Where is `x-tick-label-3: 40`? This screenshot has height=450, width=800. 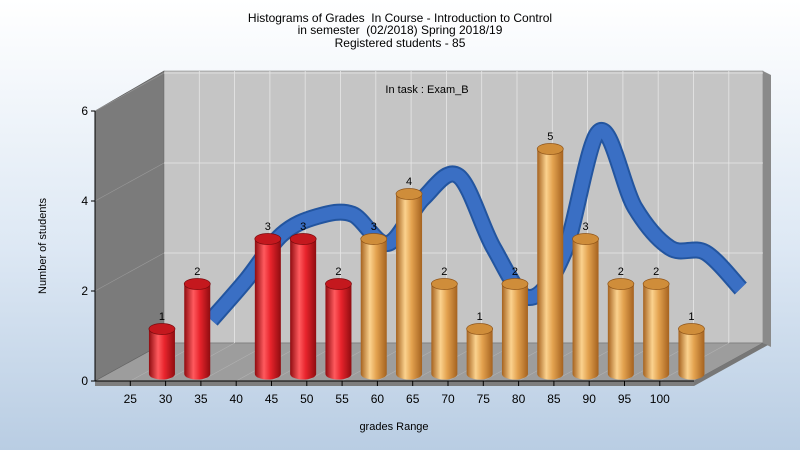 x-tick-label-3: 40 is located at coordinates (237, 399).